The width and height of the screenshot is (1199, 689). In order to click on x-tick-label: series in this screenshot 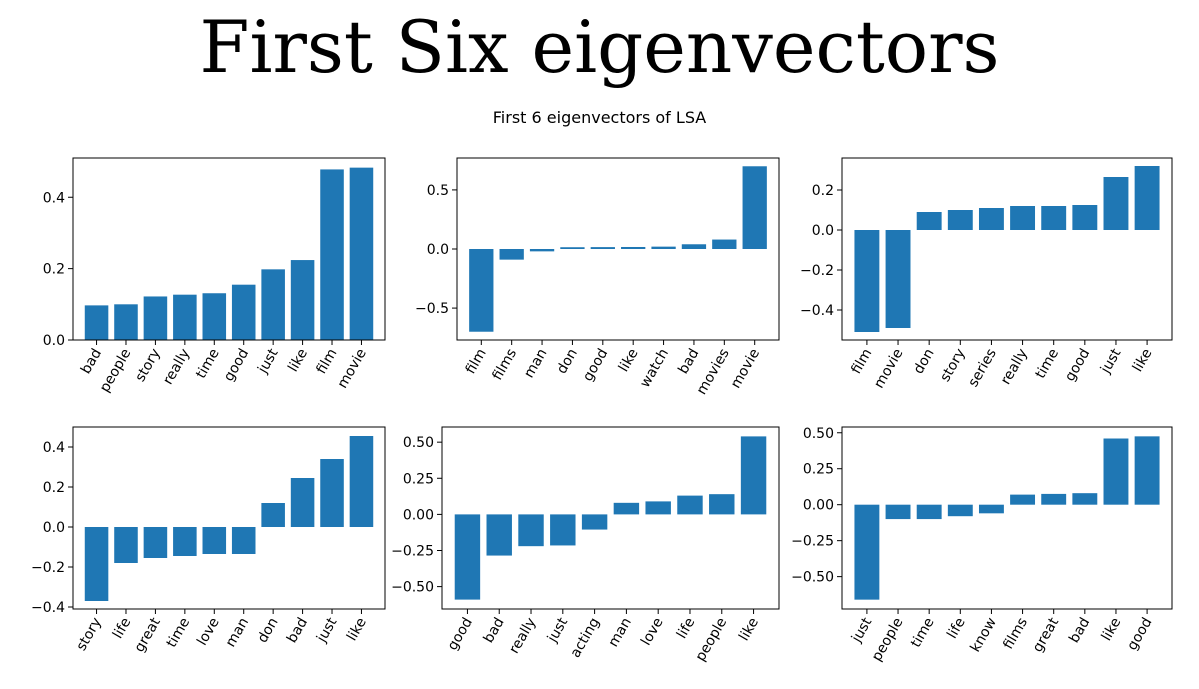, I will do `click(982, 368)`.